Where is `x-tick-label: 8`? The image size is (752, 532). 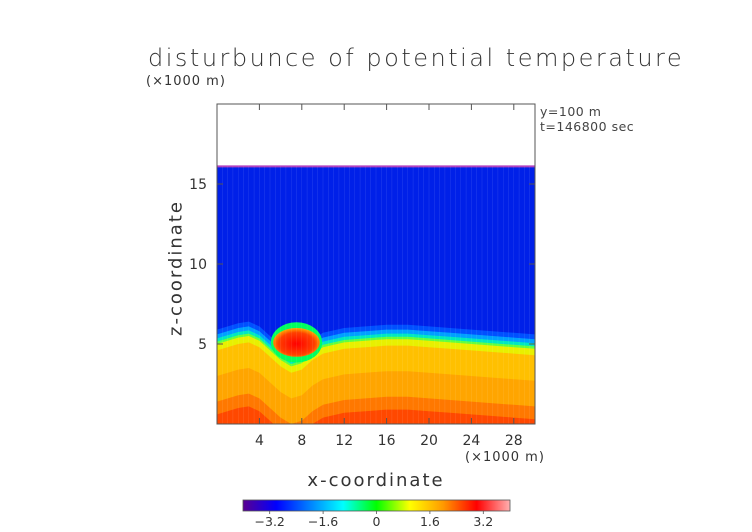 x-tick-label: 8 is located at coordinates (301, 441).